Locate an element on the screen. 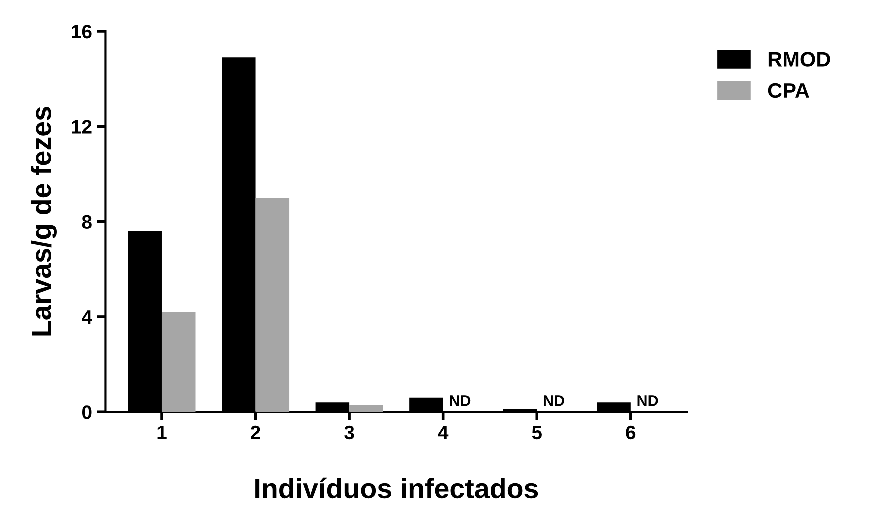 The height and width of the screenshot is (525, 881). x-axis-title: Indivíduos infectados is located at coordinates (397, 488).